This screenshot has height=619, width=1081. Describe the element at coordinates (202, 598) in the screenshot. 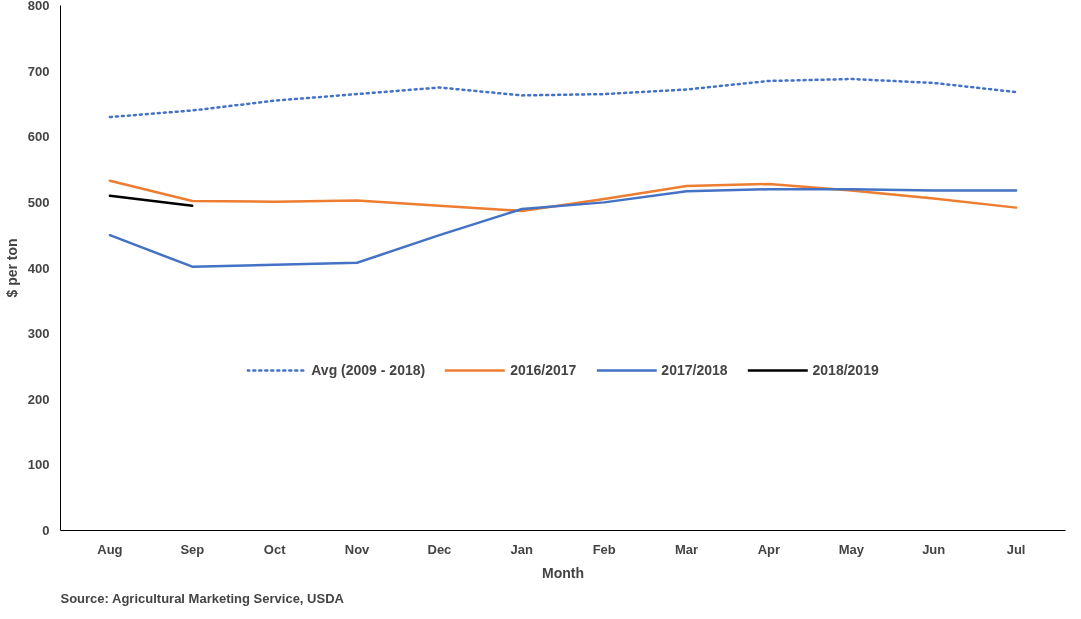

I see `source-note: Source: Agricultural Marketing Service, USDA` at that location.